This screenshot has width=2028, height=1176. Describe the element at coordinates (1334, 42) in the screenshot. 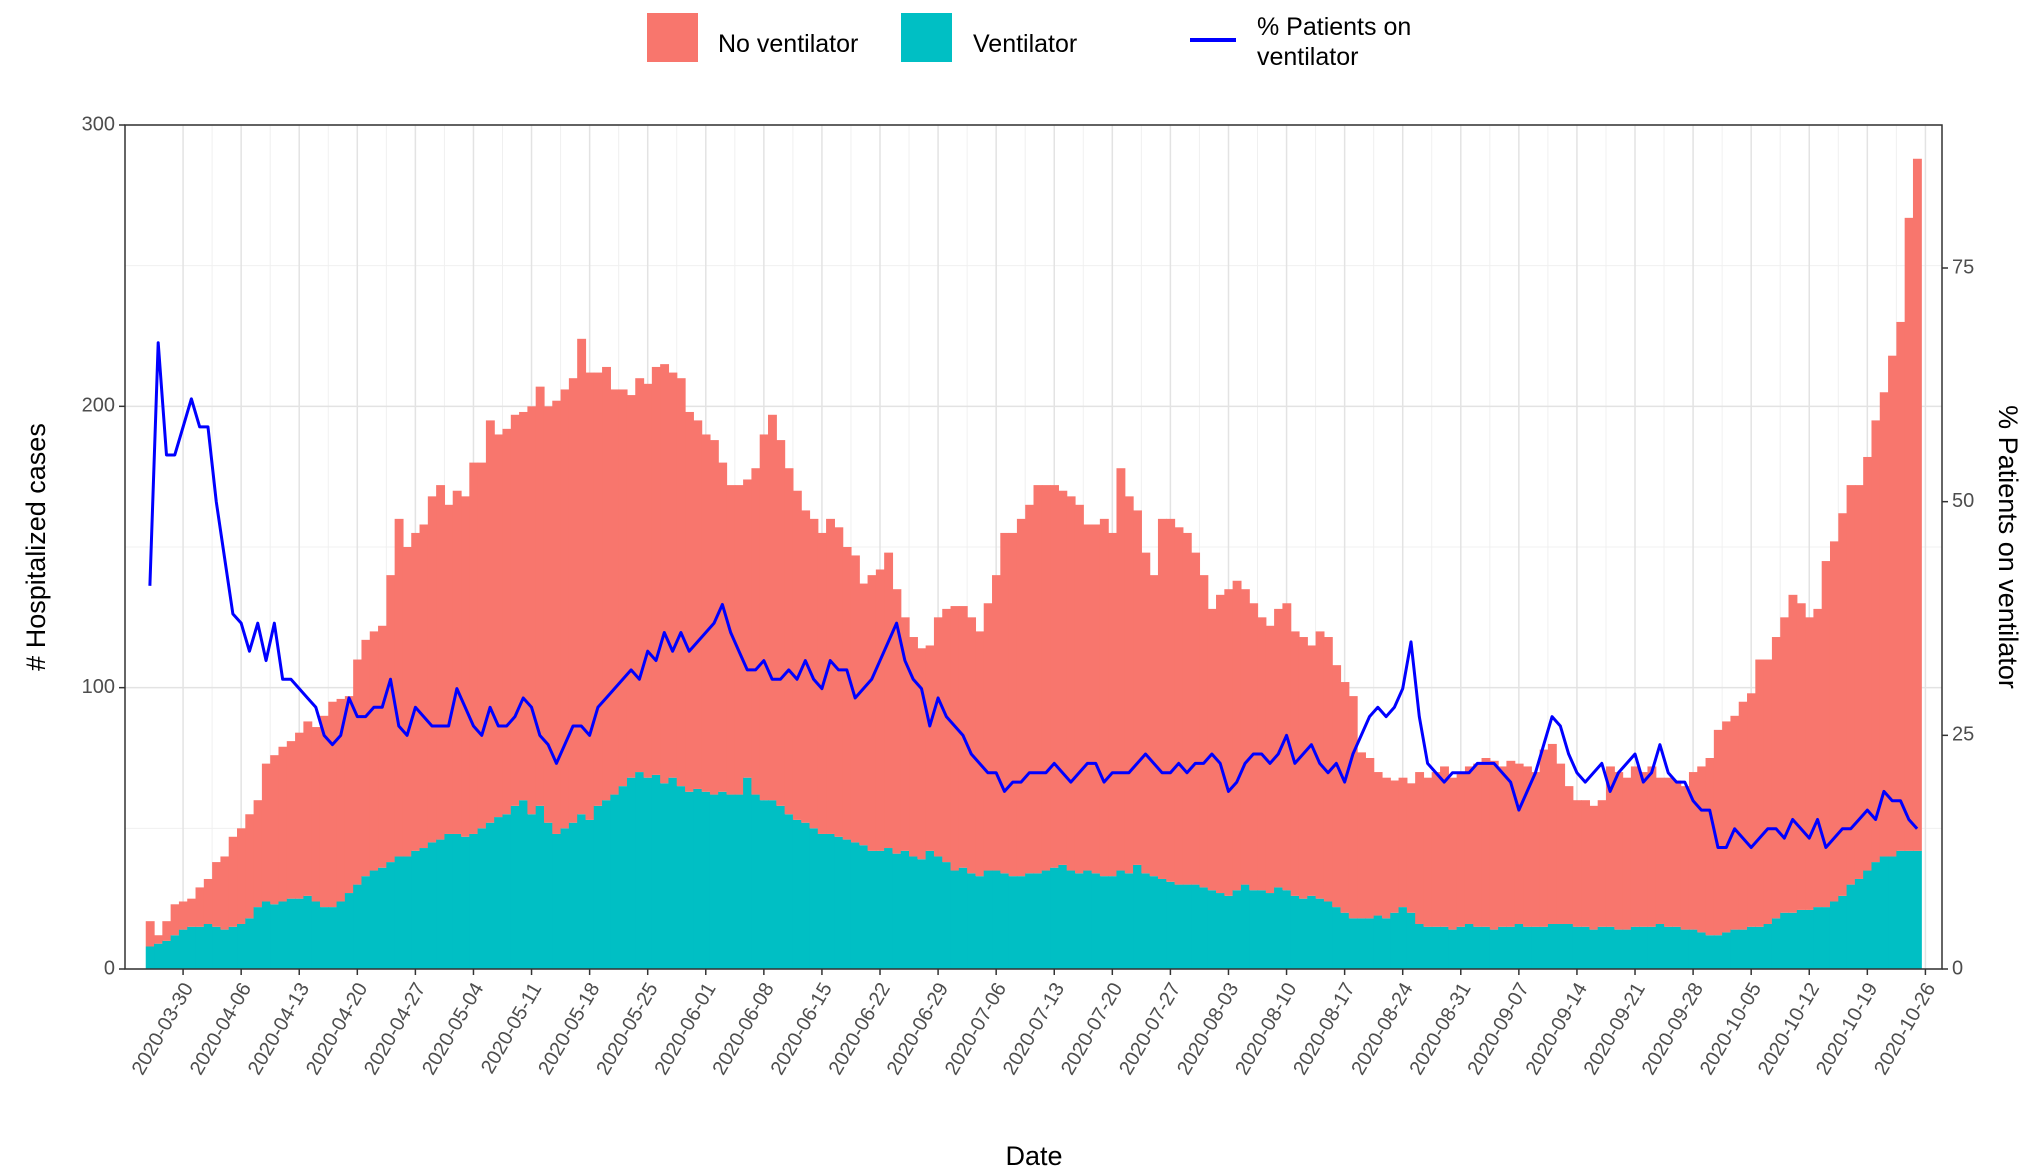

I see `legend-label: % Patients on ventilator` at that location.